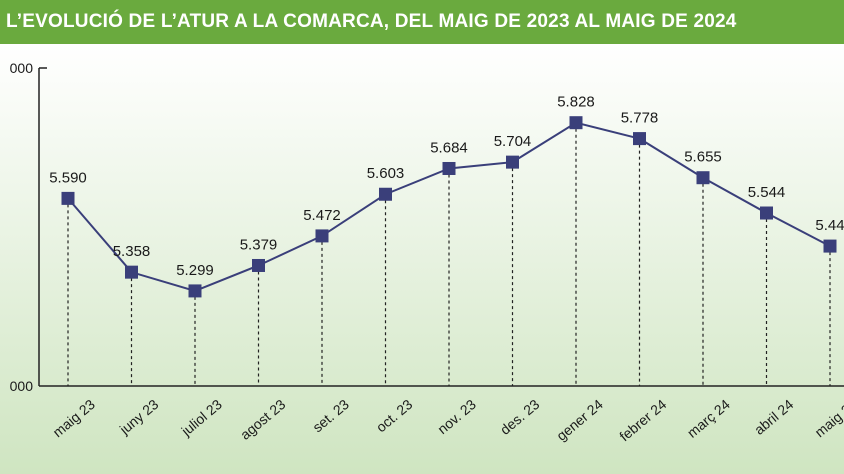 The height and width of the screenshot is (474, 844). What do you see at coordinates (513, 141) in the screenshot?
I see `data-label: 5.704` at bounding box center [513, 141].